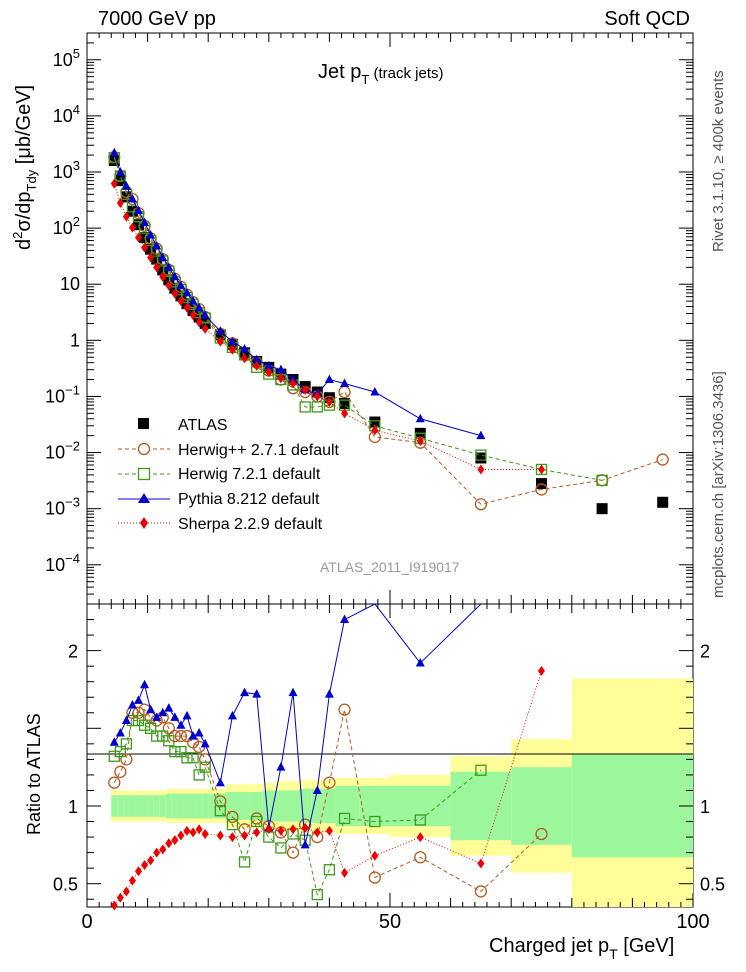  What do you see at coordinates (344, 392) in the screenshot?
I see `data-point-herwigpp` at bounding box center [344, 392].